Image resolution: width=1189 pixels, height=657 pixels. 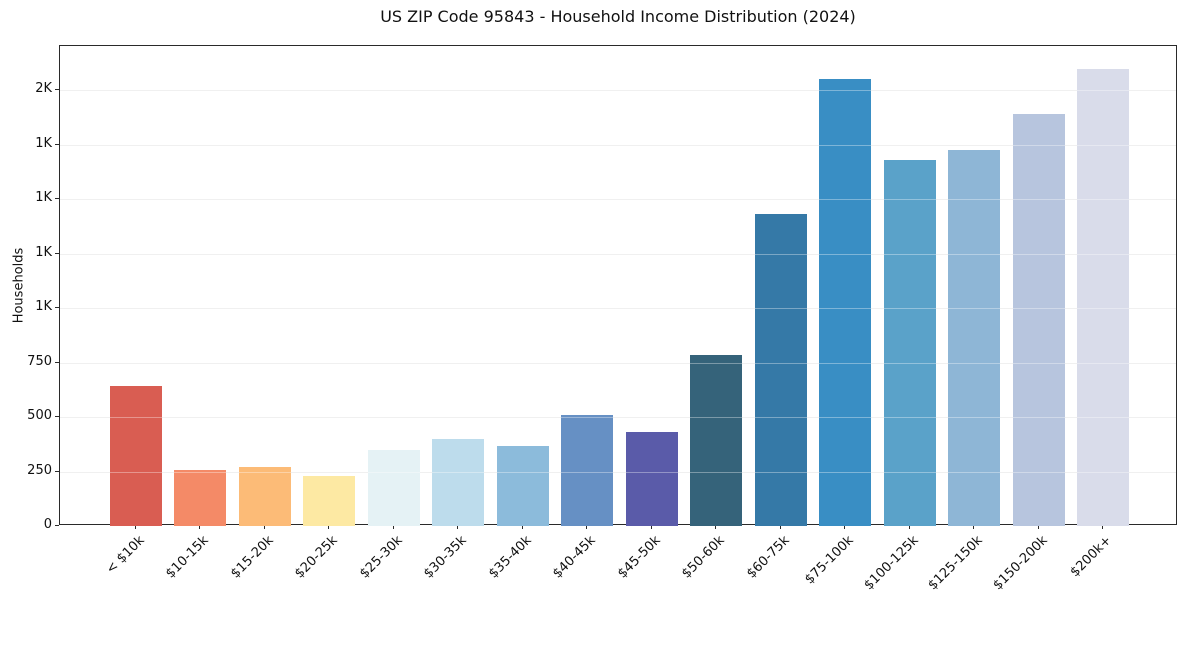 What do you see at coordinates (39, 415) in the screenshot?
I see `y-tick-label: 500` at bounding box center [39, 415].